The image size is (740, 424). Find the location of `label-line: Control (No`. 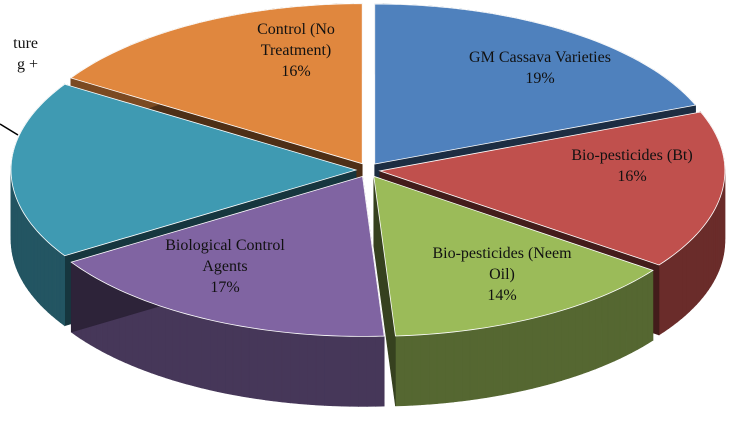

label-line: Control (No is located at coordinates (296, 29).